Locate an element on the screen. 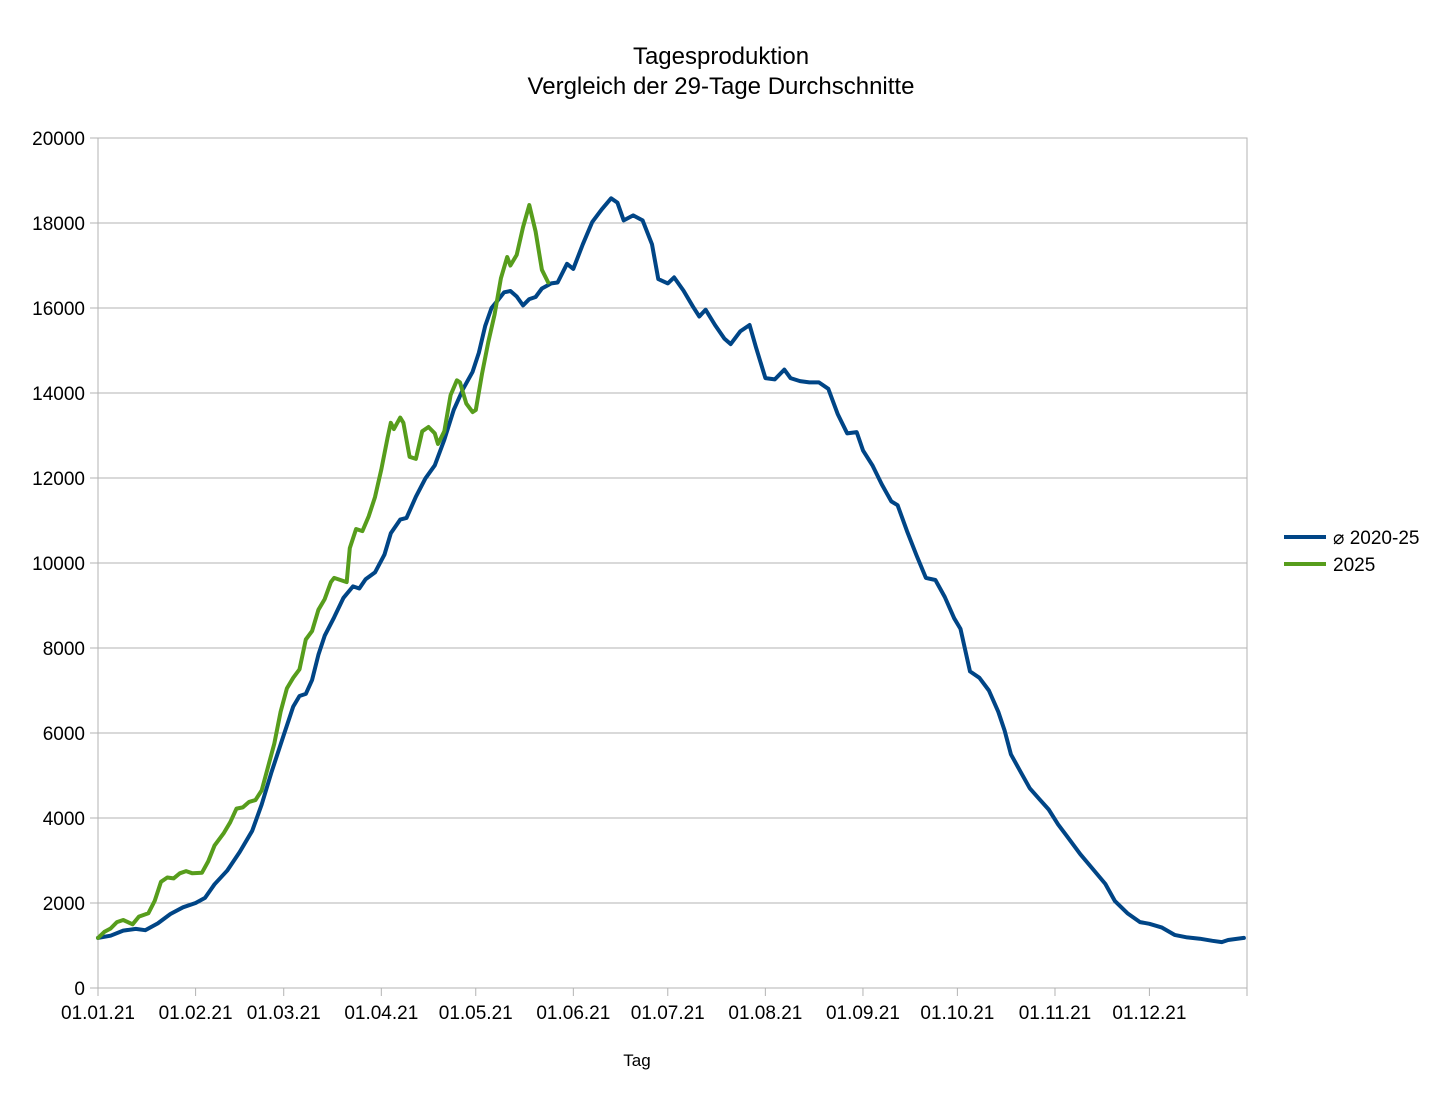 Image resolution: width=1442 pixels, height=1101 pixels. y-tick-label: 6000 is located at coordinates (64, 734).